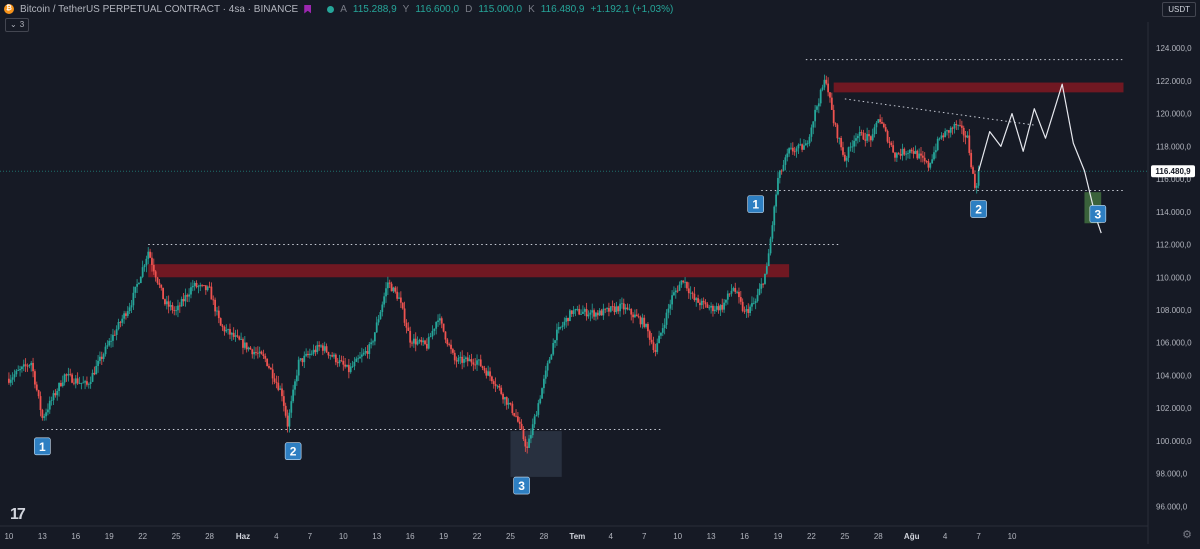 The width and height of the screenshot is (1200, 549). I want to click on price-tick-label: 122.000,0, so click(1174, 81).